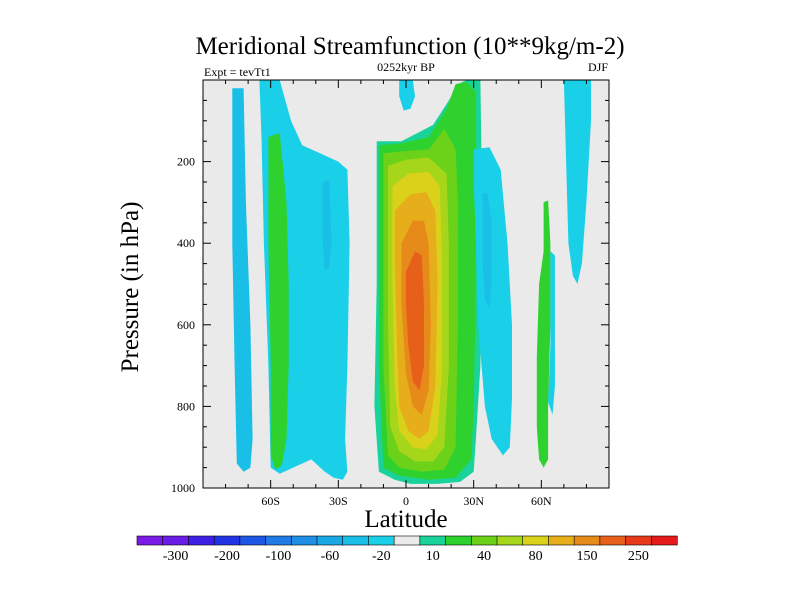 The width and height of the screenshot is (800, 600). What do you see at coordinates (405, 519) in the screenshot?
I see `x-axis-label: Latitude` at bounding box center [405, 519].